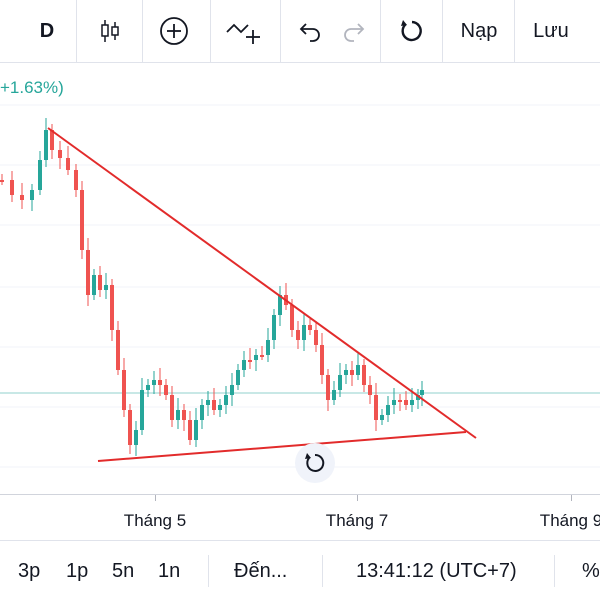 Image resolution: width=600 pixels, height=601 pixels. I want to click on load-button: Nạp, so click(479, 31).